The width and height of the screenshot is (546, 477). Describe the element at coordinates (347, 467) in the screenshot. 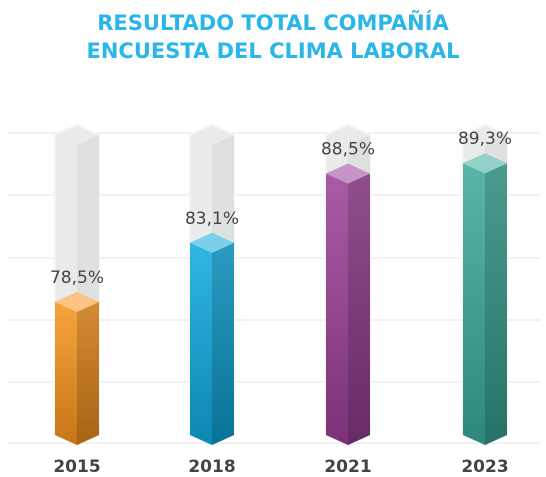

I see `x-tick-label: 2021` at that location.